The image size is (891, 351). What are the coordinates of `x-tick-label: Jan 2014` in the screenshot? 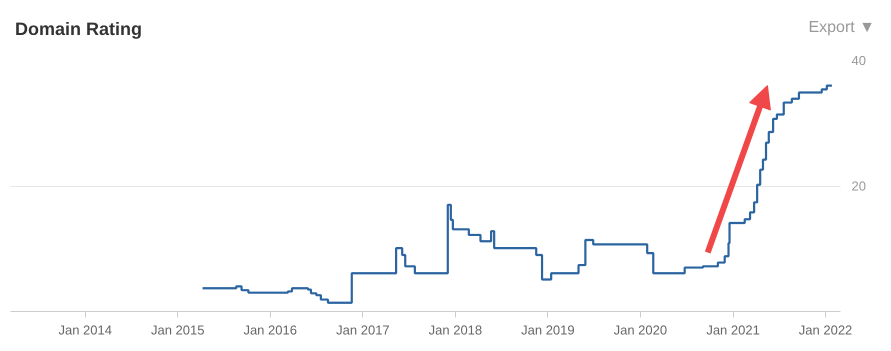 It's located at (85, 330).